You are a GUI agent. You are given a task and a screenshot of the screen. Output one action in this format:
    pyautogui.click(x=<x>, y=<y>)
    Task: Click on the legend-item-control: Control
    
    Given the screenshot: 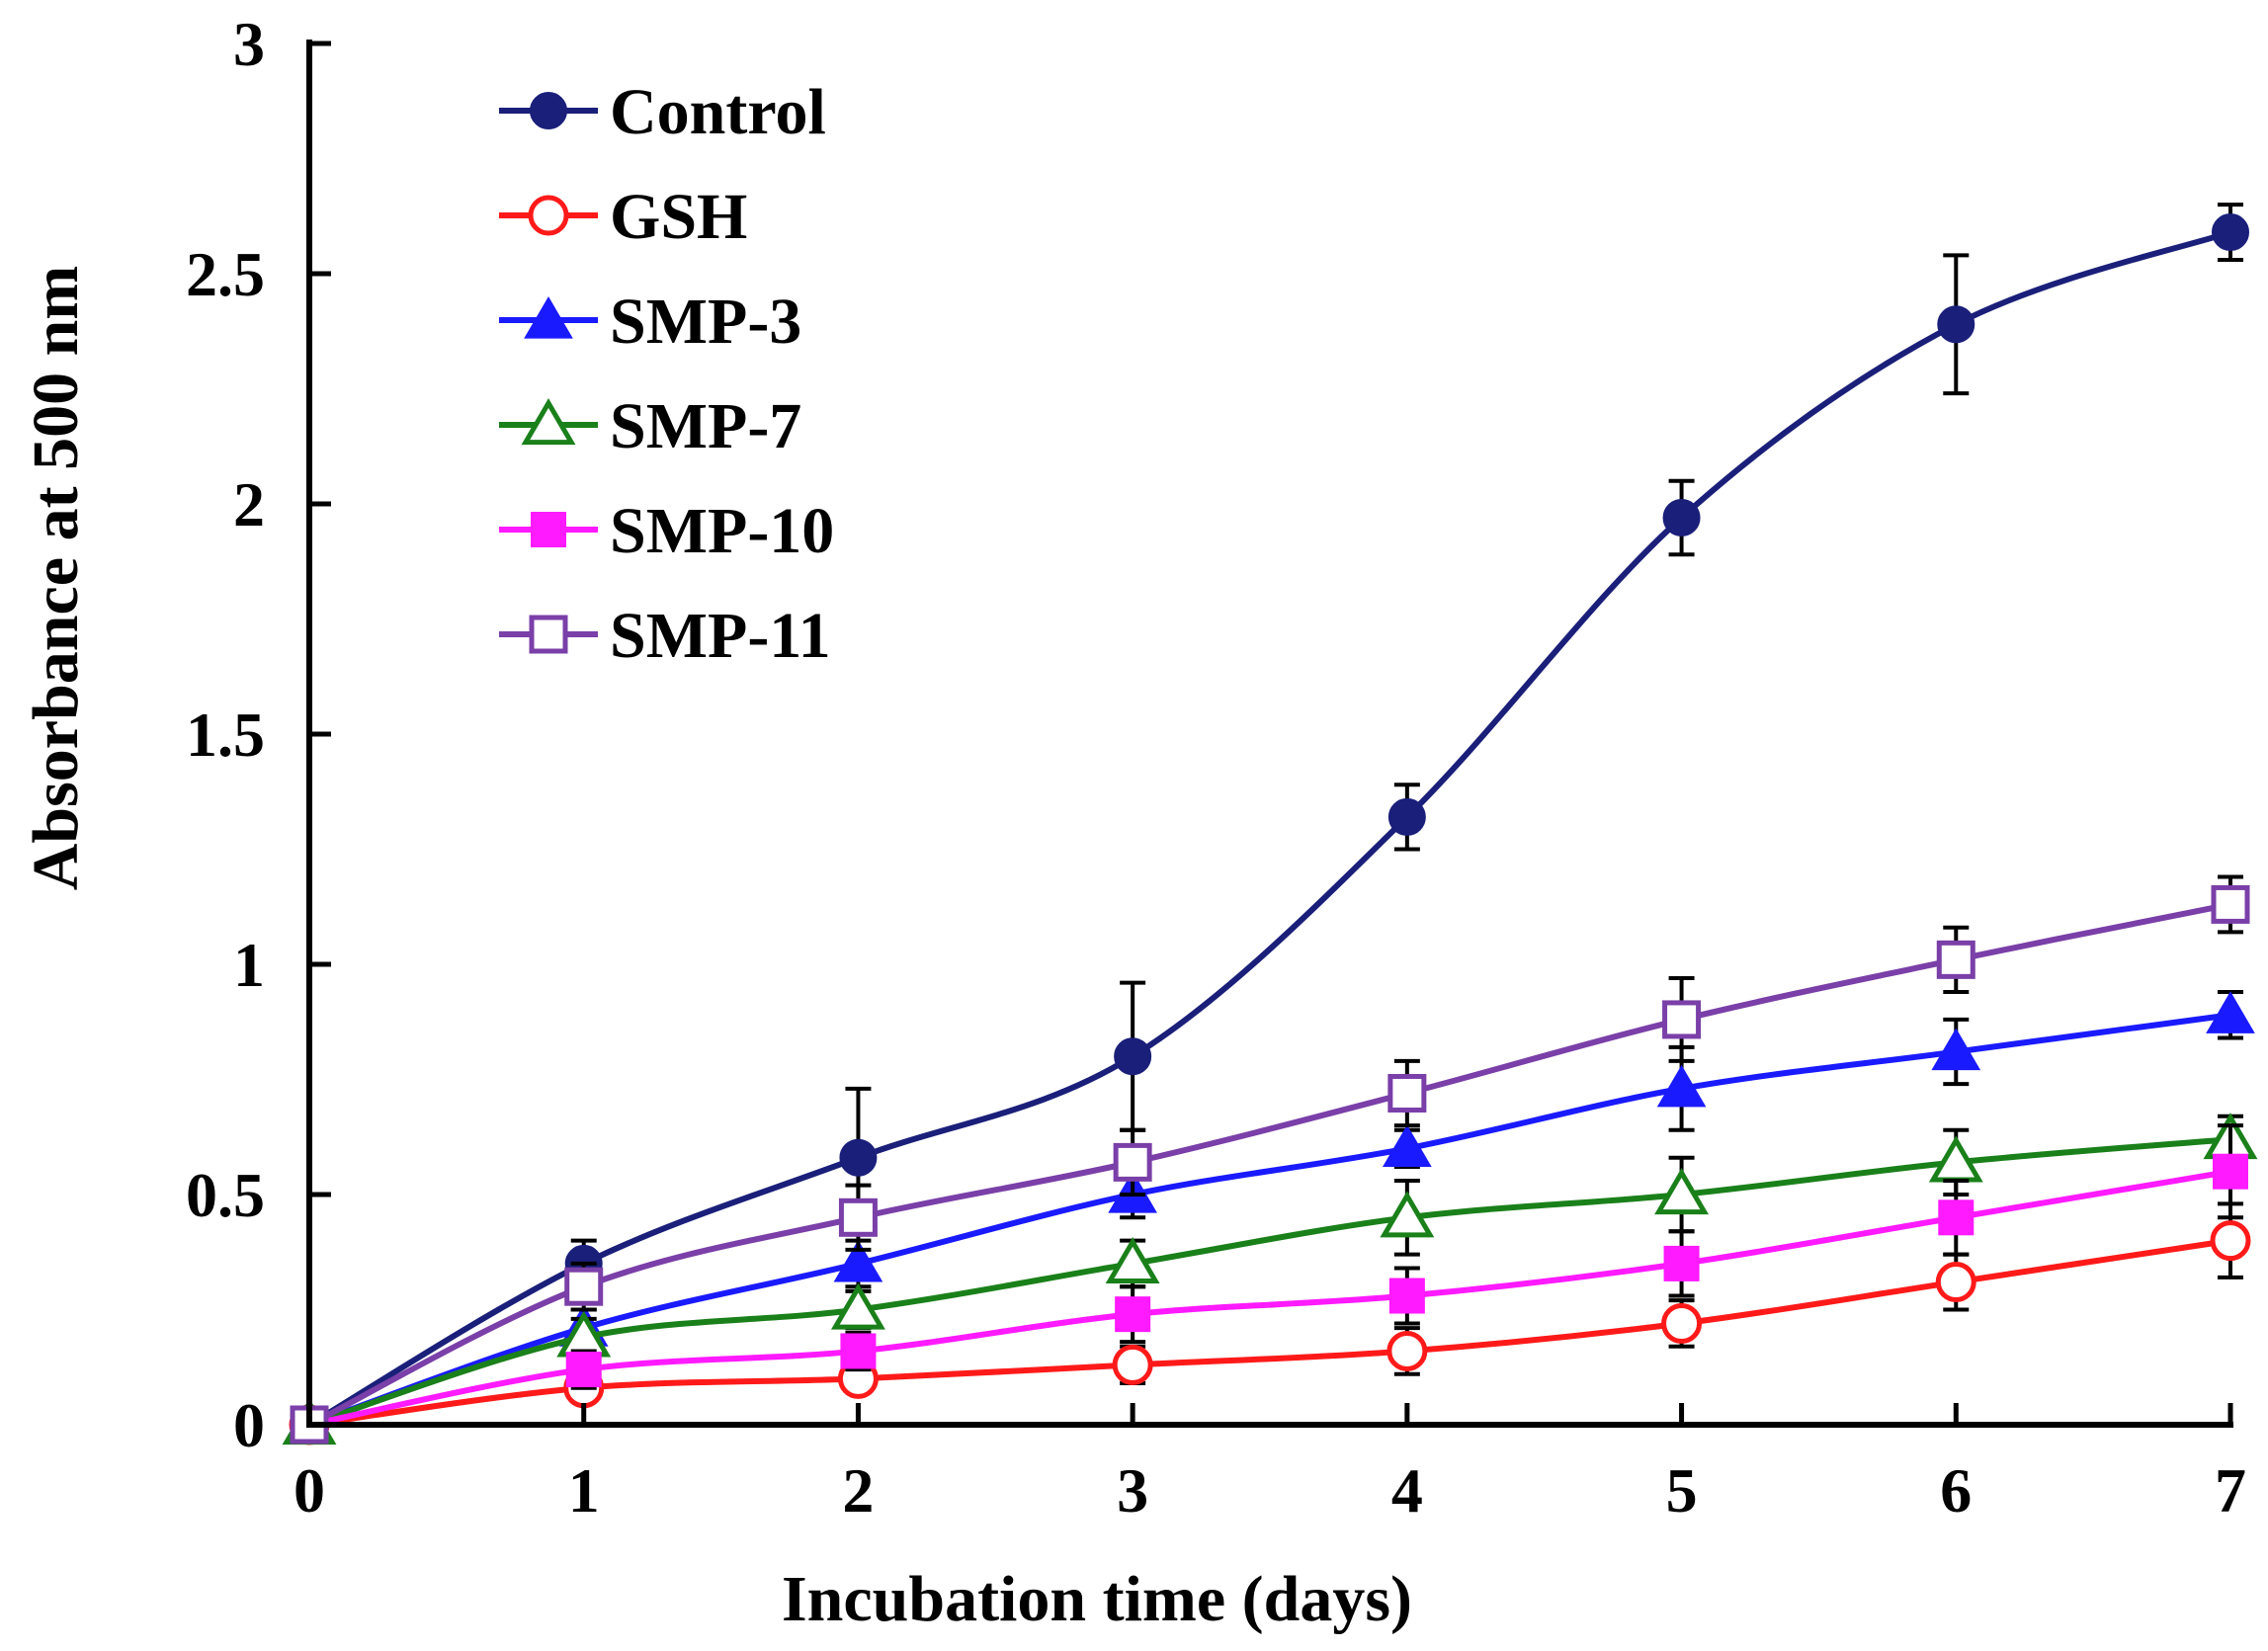 What is the action you would take?
    pyautogui.click(x=662, y=112)
    